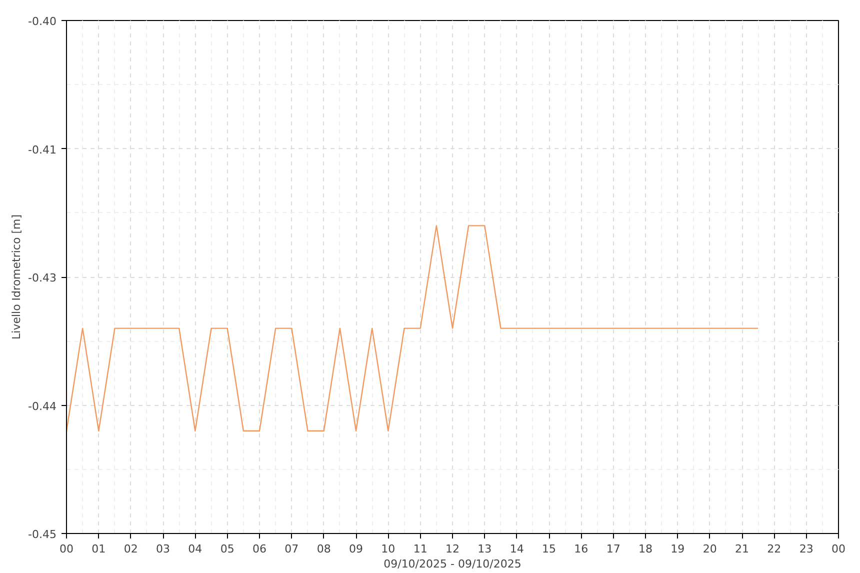 The height and width of the screenshot is (573, 860). What do you see at coordinates (291, 549) in the screenshot?
I see `x-tick-label: 07` at bounding box center [291, 549].